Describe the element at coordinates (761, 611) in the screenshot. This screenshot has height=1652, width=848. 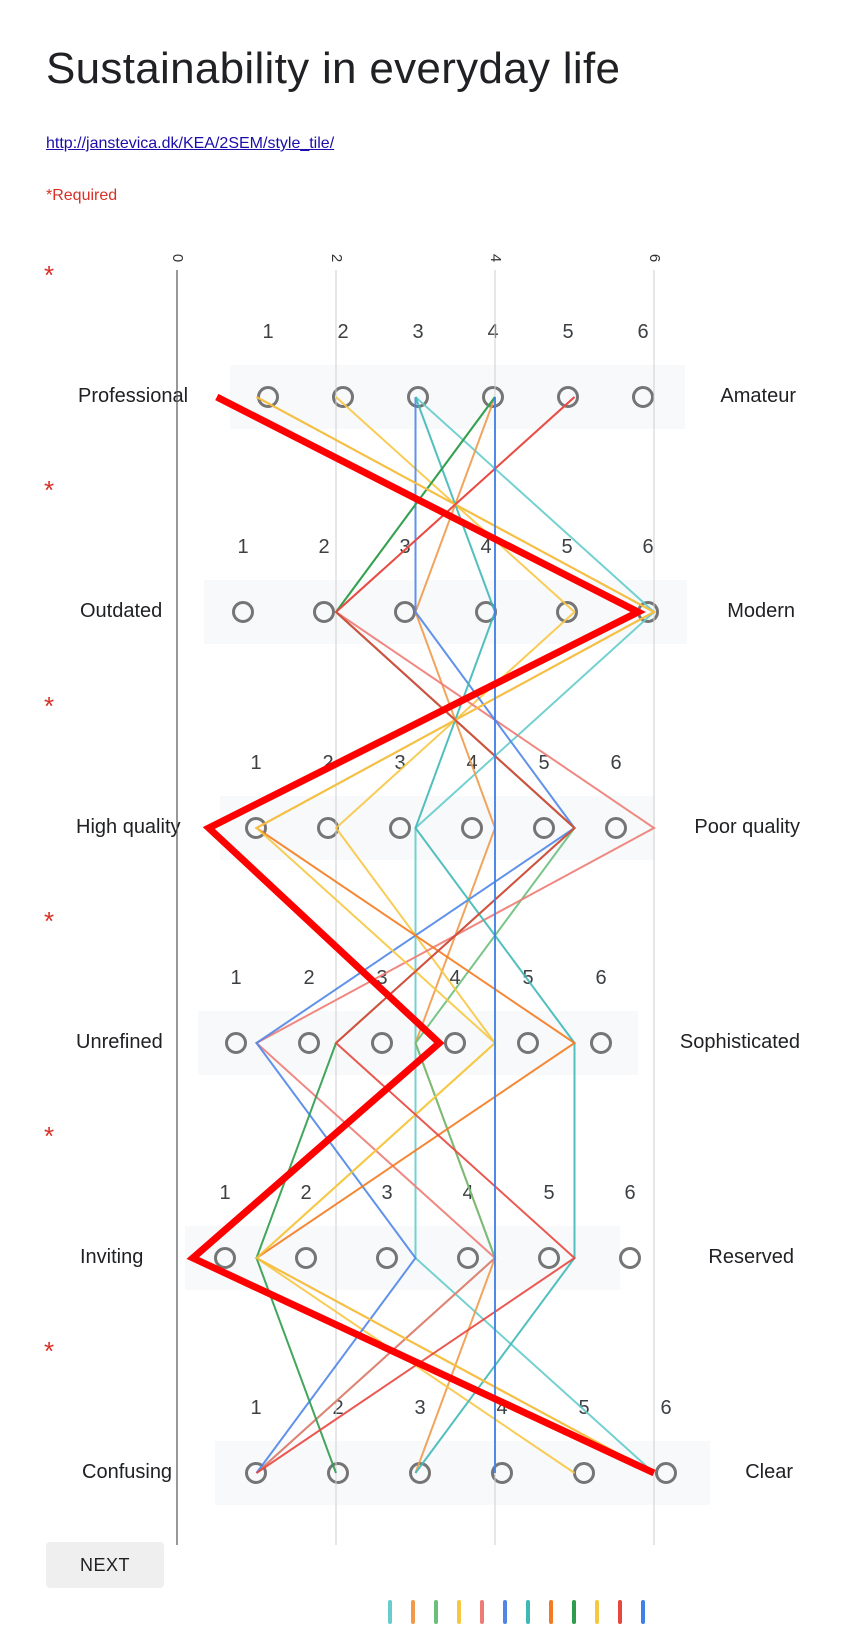
I see `scale-right-label: Modern` at that location.